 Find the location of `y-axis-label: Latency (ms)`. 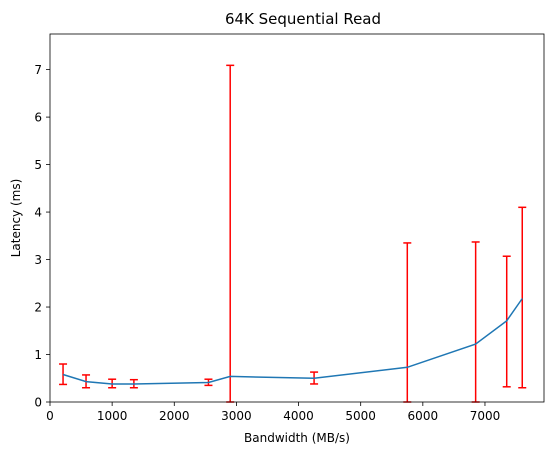

y-axis-label: Latency (ms) is located at coordinates (16, 218).